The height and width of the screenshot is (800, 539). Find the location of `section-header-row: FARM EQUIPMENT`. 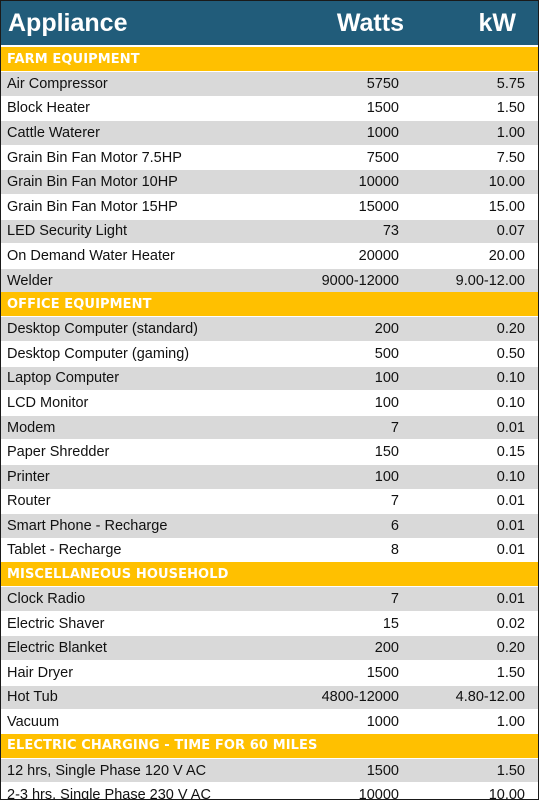

section-header-row: FARM EQUIPMENT is located at coordinates (269, 59).